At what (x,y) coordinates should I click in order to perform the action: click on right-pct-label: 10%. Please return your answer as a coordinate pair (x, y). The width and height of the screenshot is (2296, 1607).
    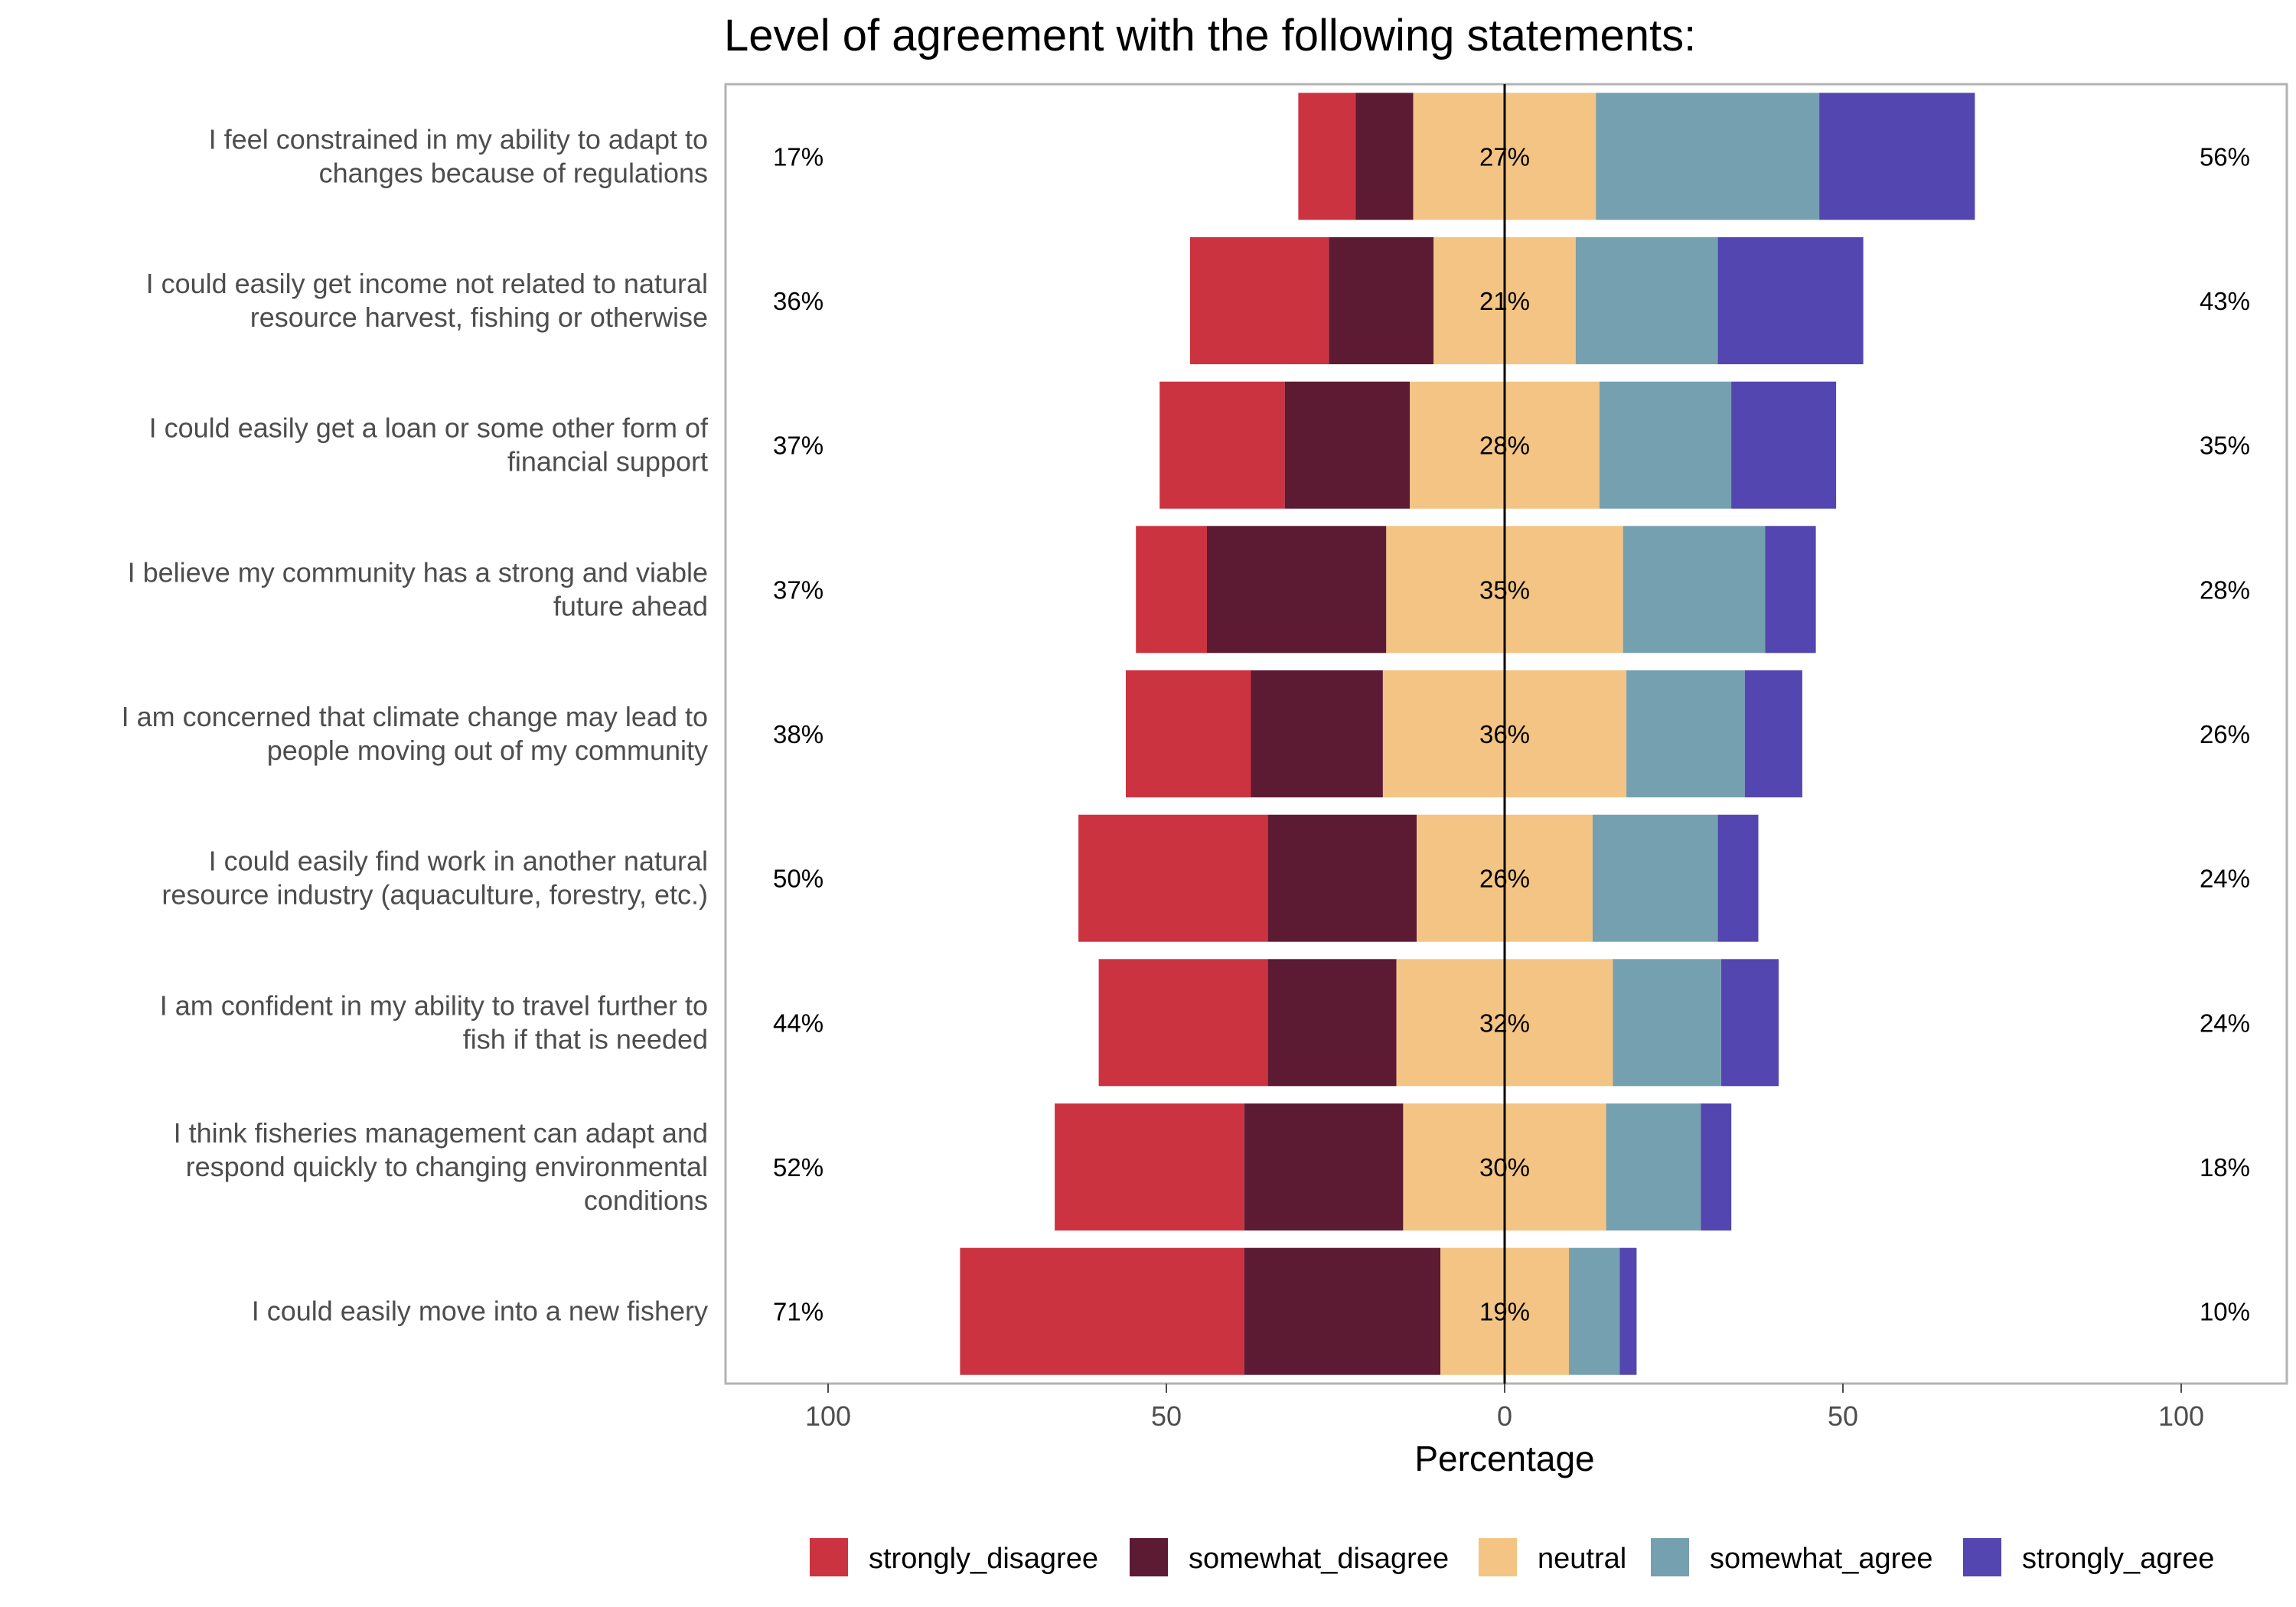
    Looking at the image, I should click on (2225, 1312).